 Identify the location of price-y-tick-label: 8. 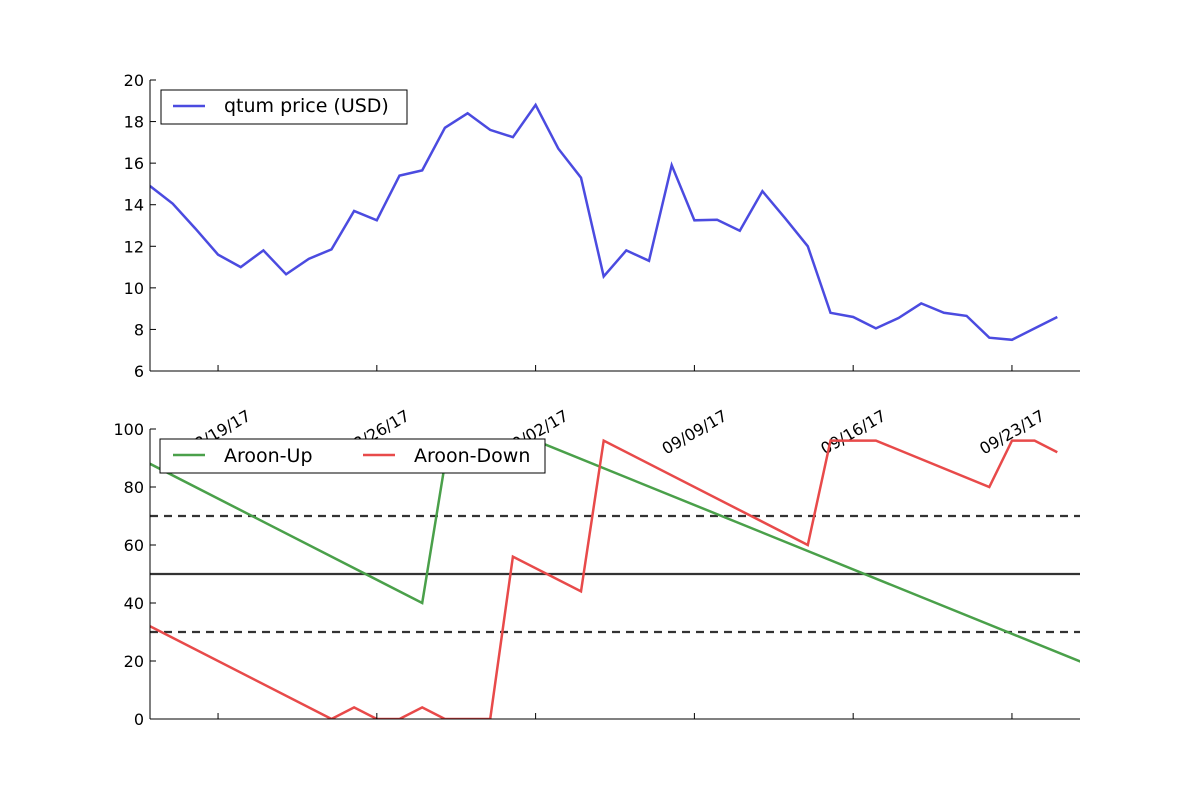
(139, 329).